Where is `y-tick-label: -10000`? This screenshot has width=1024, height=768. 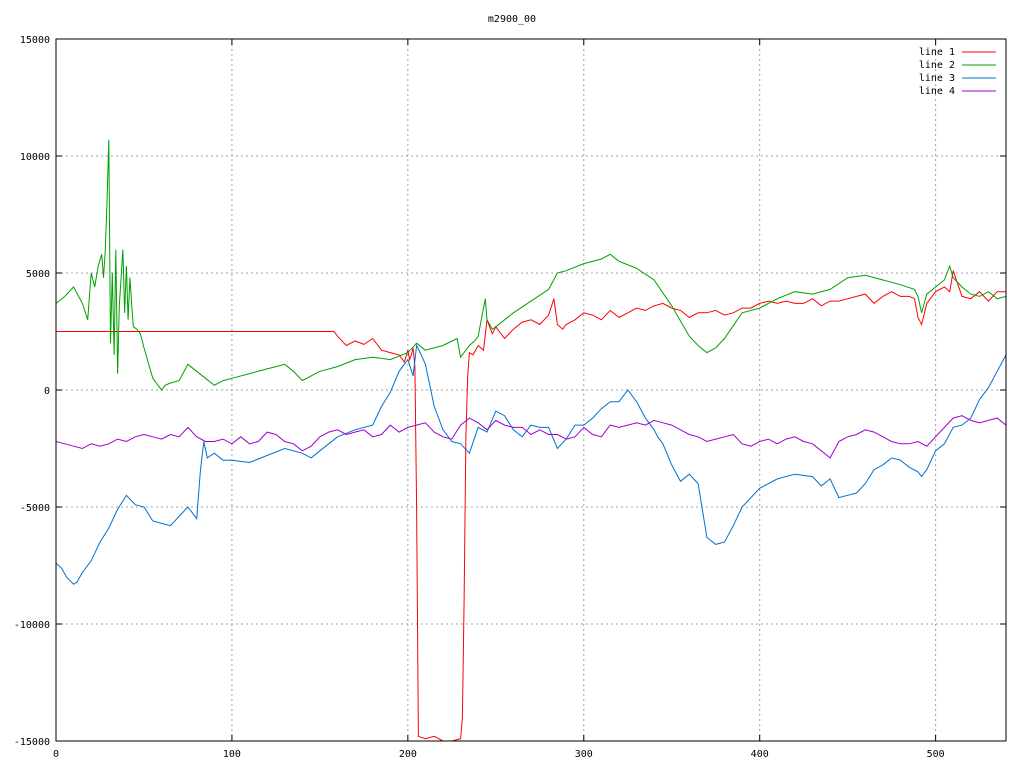
y-tick-label: -10000 is located at coordinates (32, 625).